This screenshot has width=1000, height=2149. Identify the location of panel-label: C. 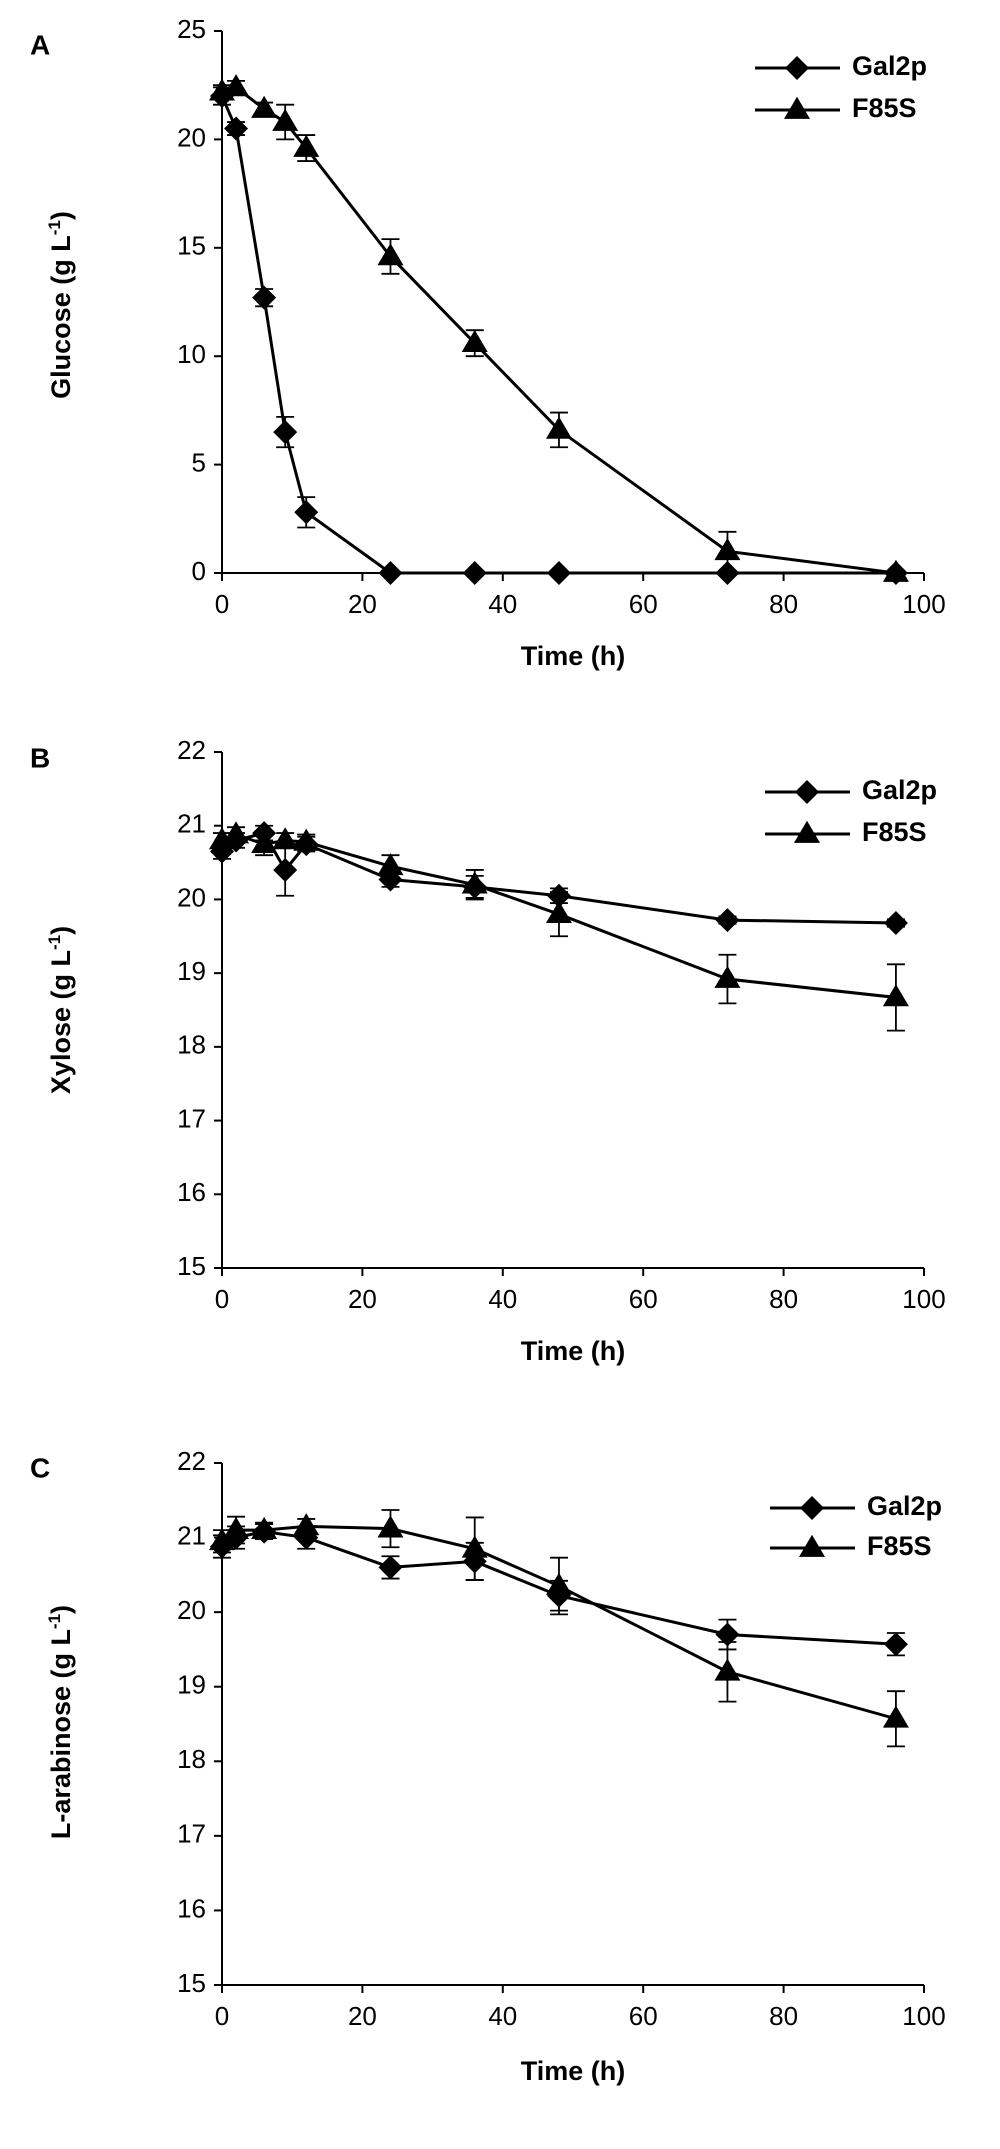
(40, 1467).